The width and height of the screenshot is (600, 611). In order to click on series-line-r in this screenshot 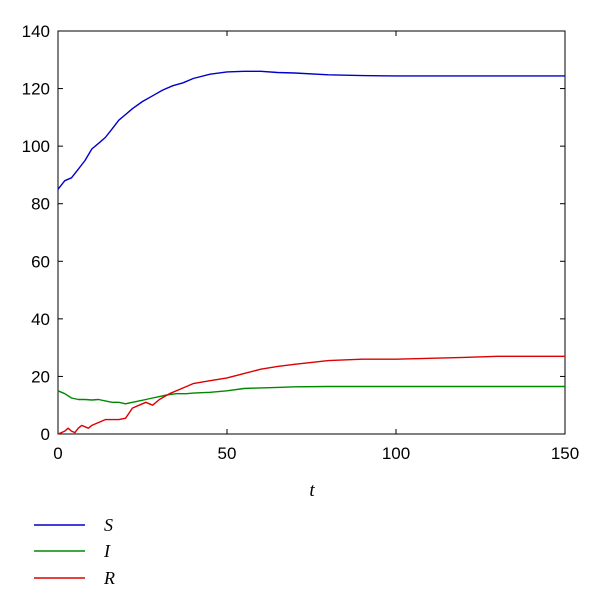, I will do `click(311, 395)`.